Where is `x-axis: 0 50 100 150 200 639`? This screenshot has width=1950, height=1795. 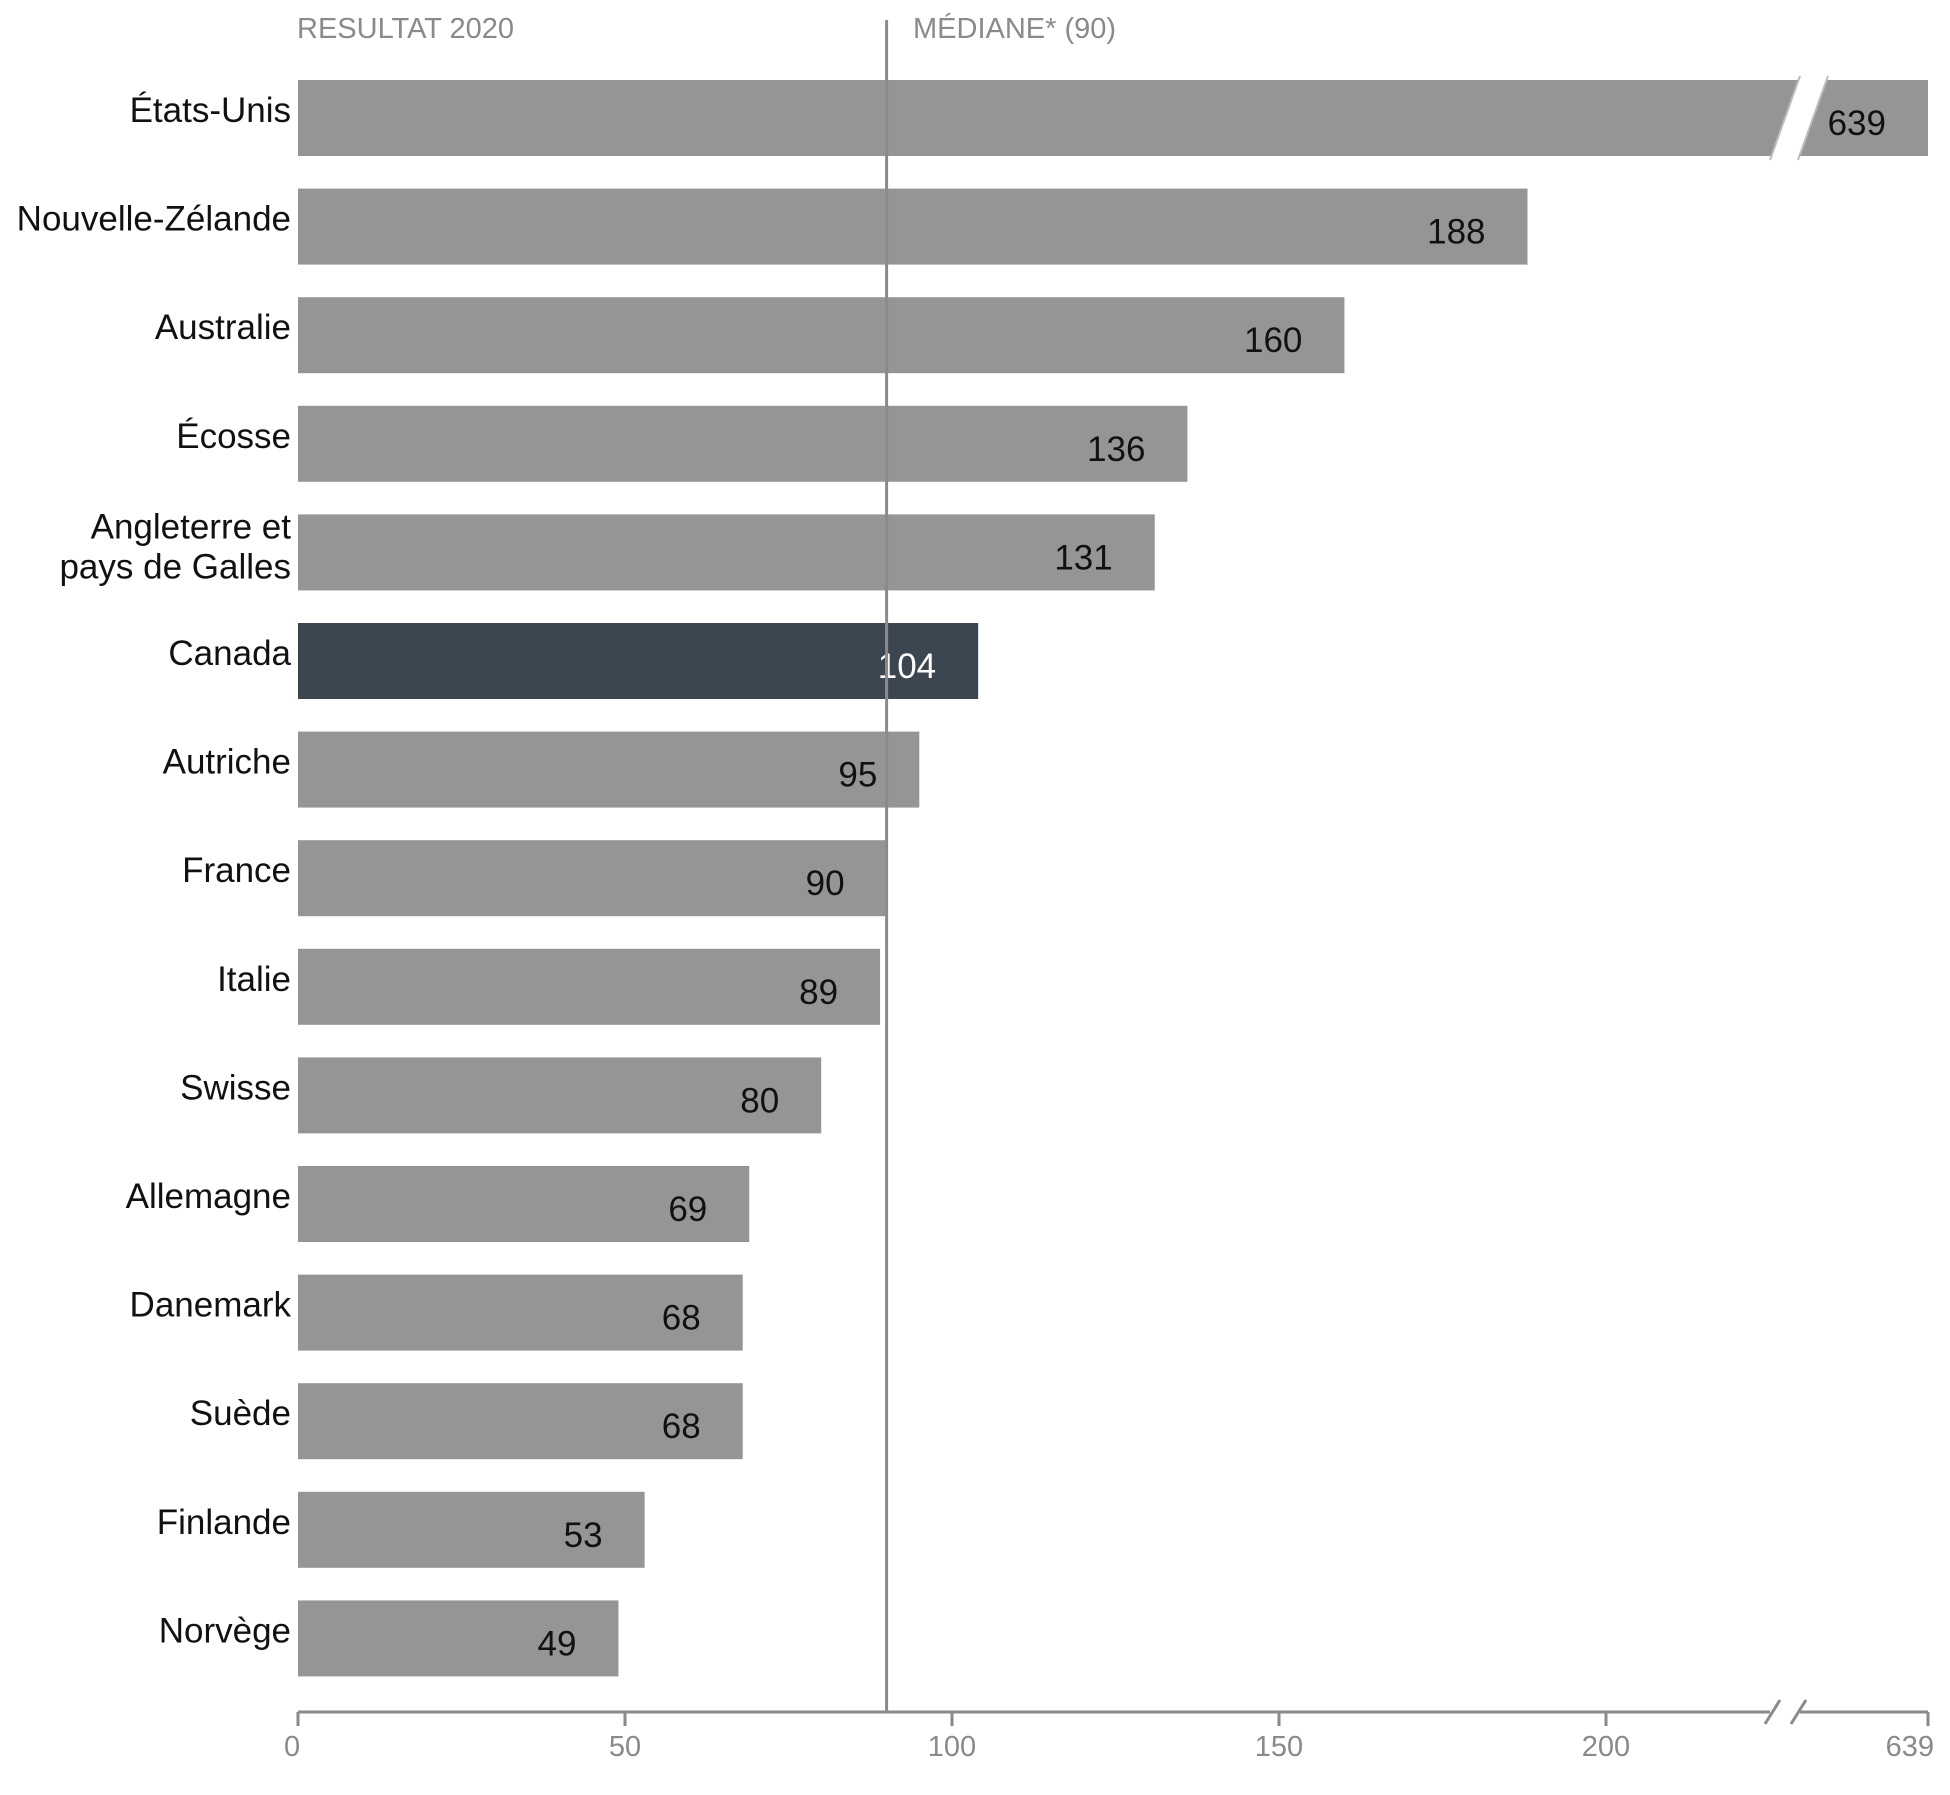
x-axis: 0 50 100 150 200 639 is located at coordinates (1109, 1731).